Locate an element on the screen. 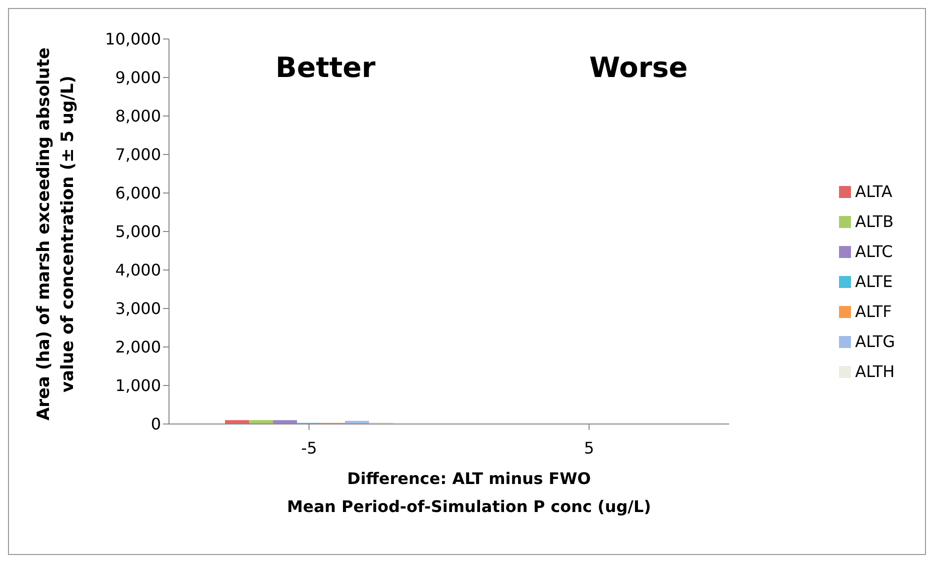 This screenshot has width=934, height=561. legend-label: ALTA is located at coordinates (873, 191).